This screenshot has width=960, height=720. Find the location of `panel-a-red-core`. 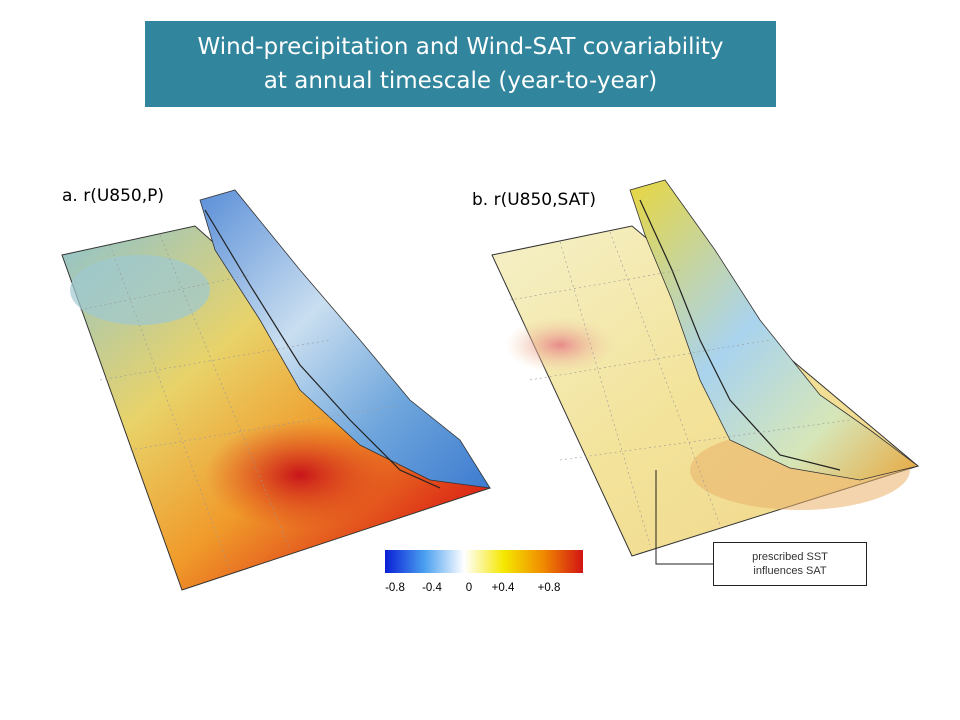

panel-a-red-core is located at coordinates (300, 475).